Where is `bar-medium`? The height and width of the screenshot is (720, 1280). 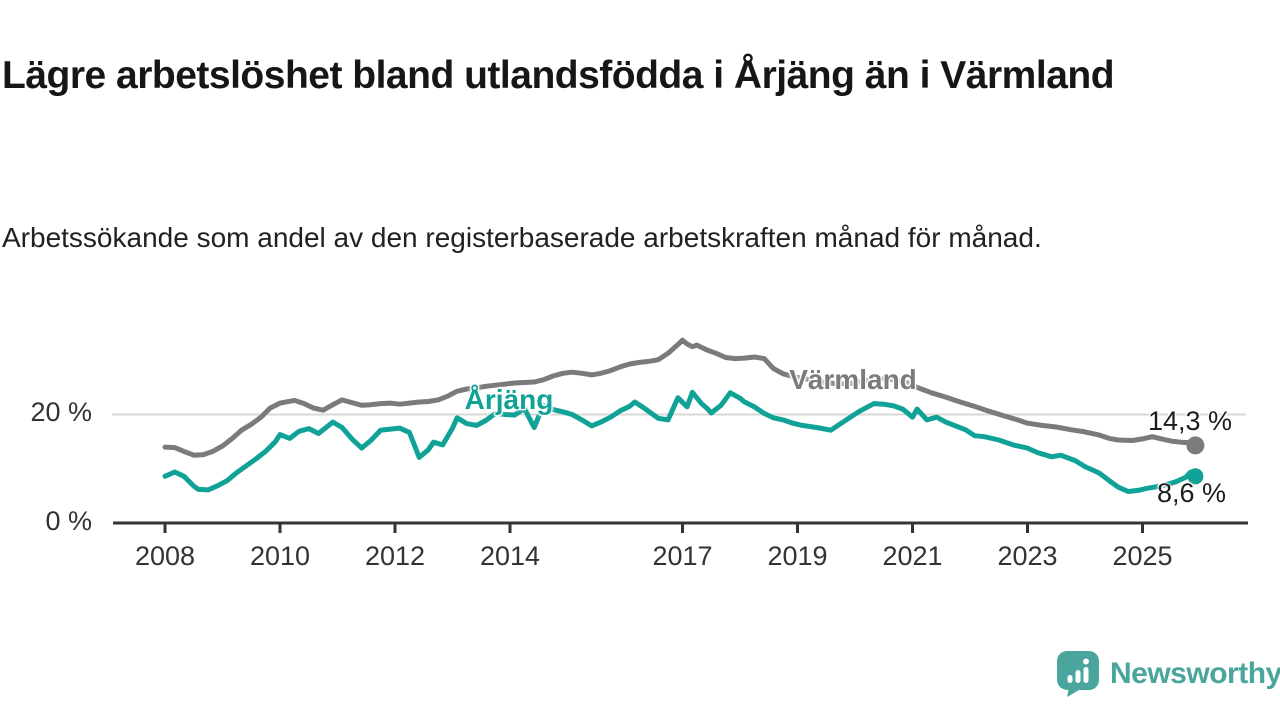
bar-medium is located at coordinates (1078, 676).